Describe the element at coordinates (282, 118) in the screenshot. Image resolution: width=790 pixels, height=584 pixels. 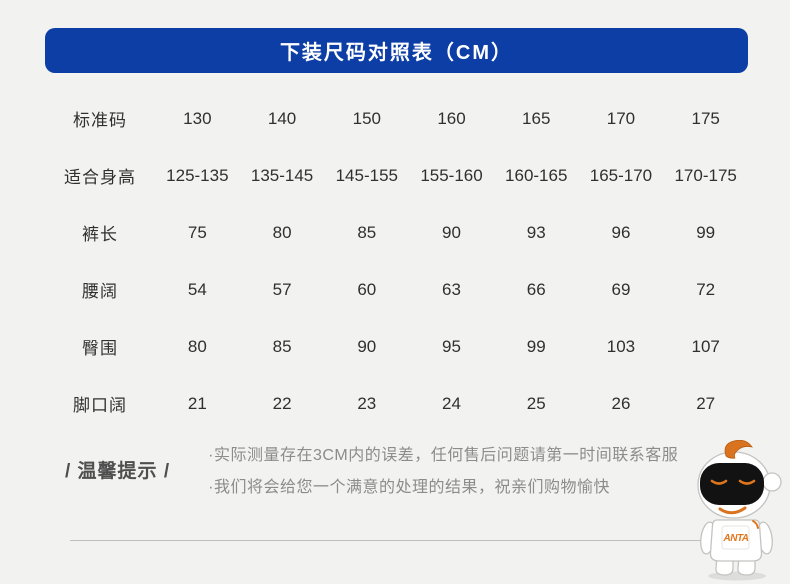
I see `cell-value: 140` at that location.